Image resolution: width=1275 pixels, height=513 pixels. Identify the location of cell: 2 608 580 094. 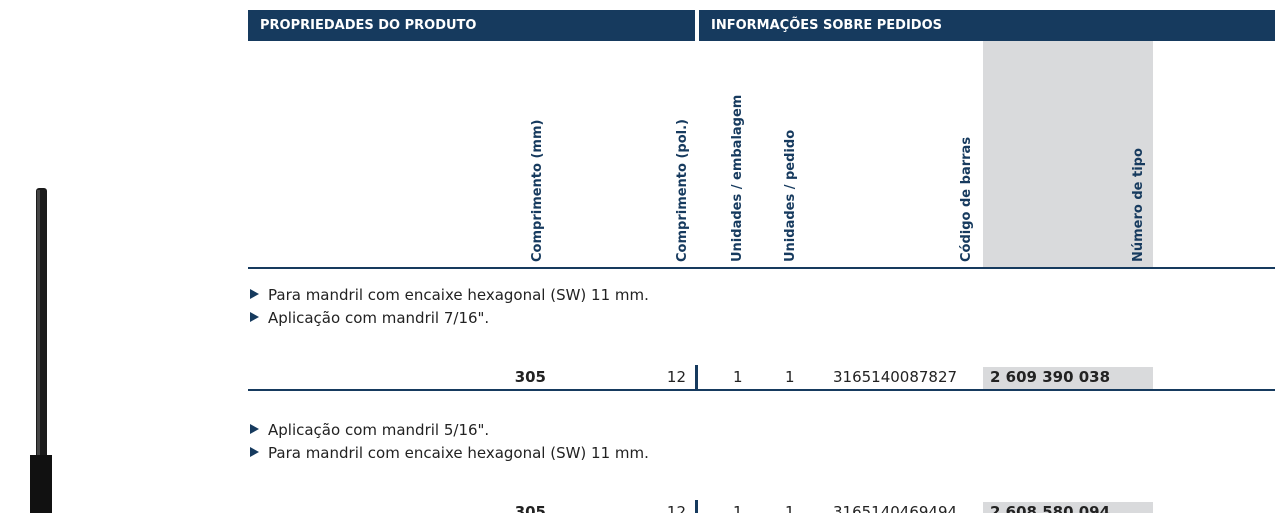
(1050, 508).